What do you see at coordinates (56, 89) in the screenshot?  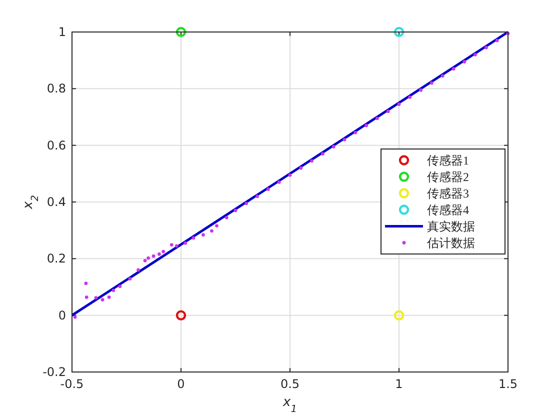 I see `y-tick-label: 0.8` at bounding box center [56, 89].